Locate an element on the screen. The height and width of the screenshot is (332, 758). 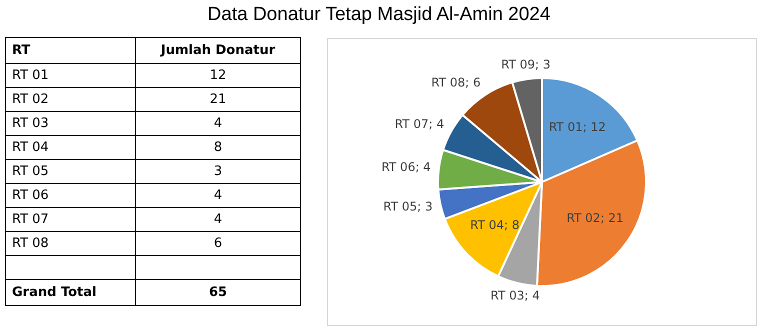
text: Jumlah Donatur is located at coordinates (218, 51).